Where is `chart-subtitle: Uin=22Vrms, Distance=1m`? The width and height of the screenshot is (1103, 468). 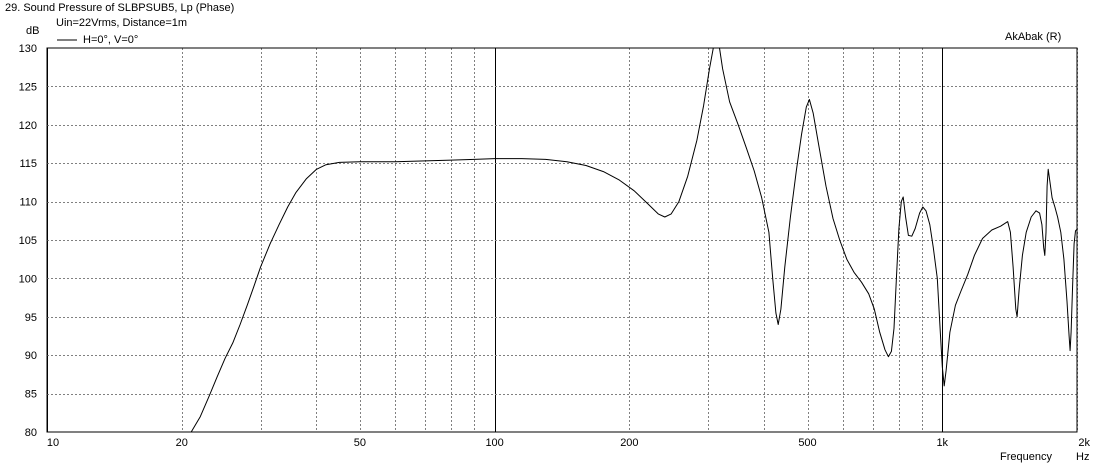
chart-subtitle: Uin=22Vrms, Distance=1m is located at coordinates (121, 23).